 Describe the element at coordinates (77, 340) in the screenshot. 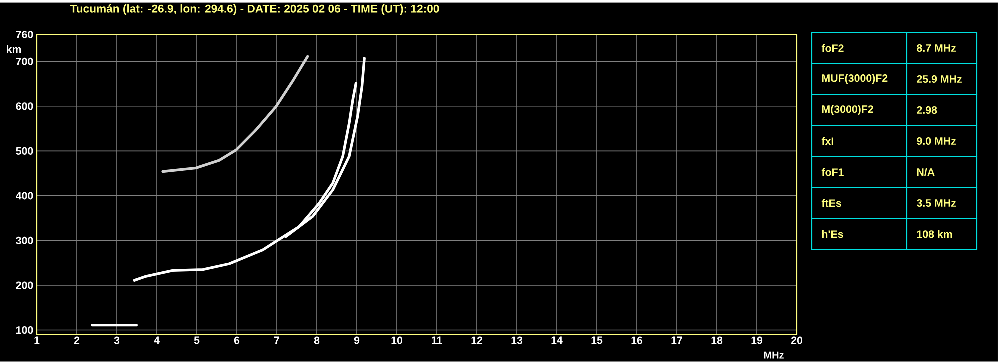

I see `x-tick-label: 2` at that location.